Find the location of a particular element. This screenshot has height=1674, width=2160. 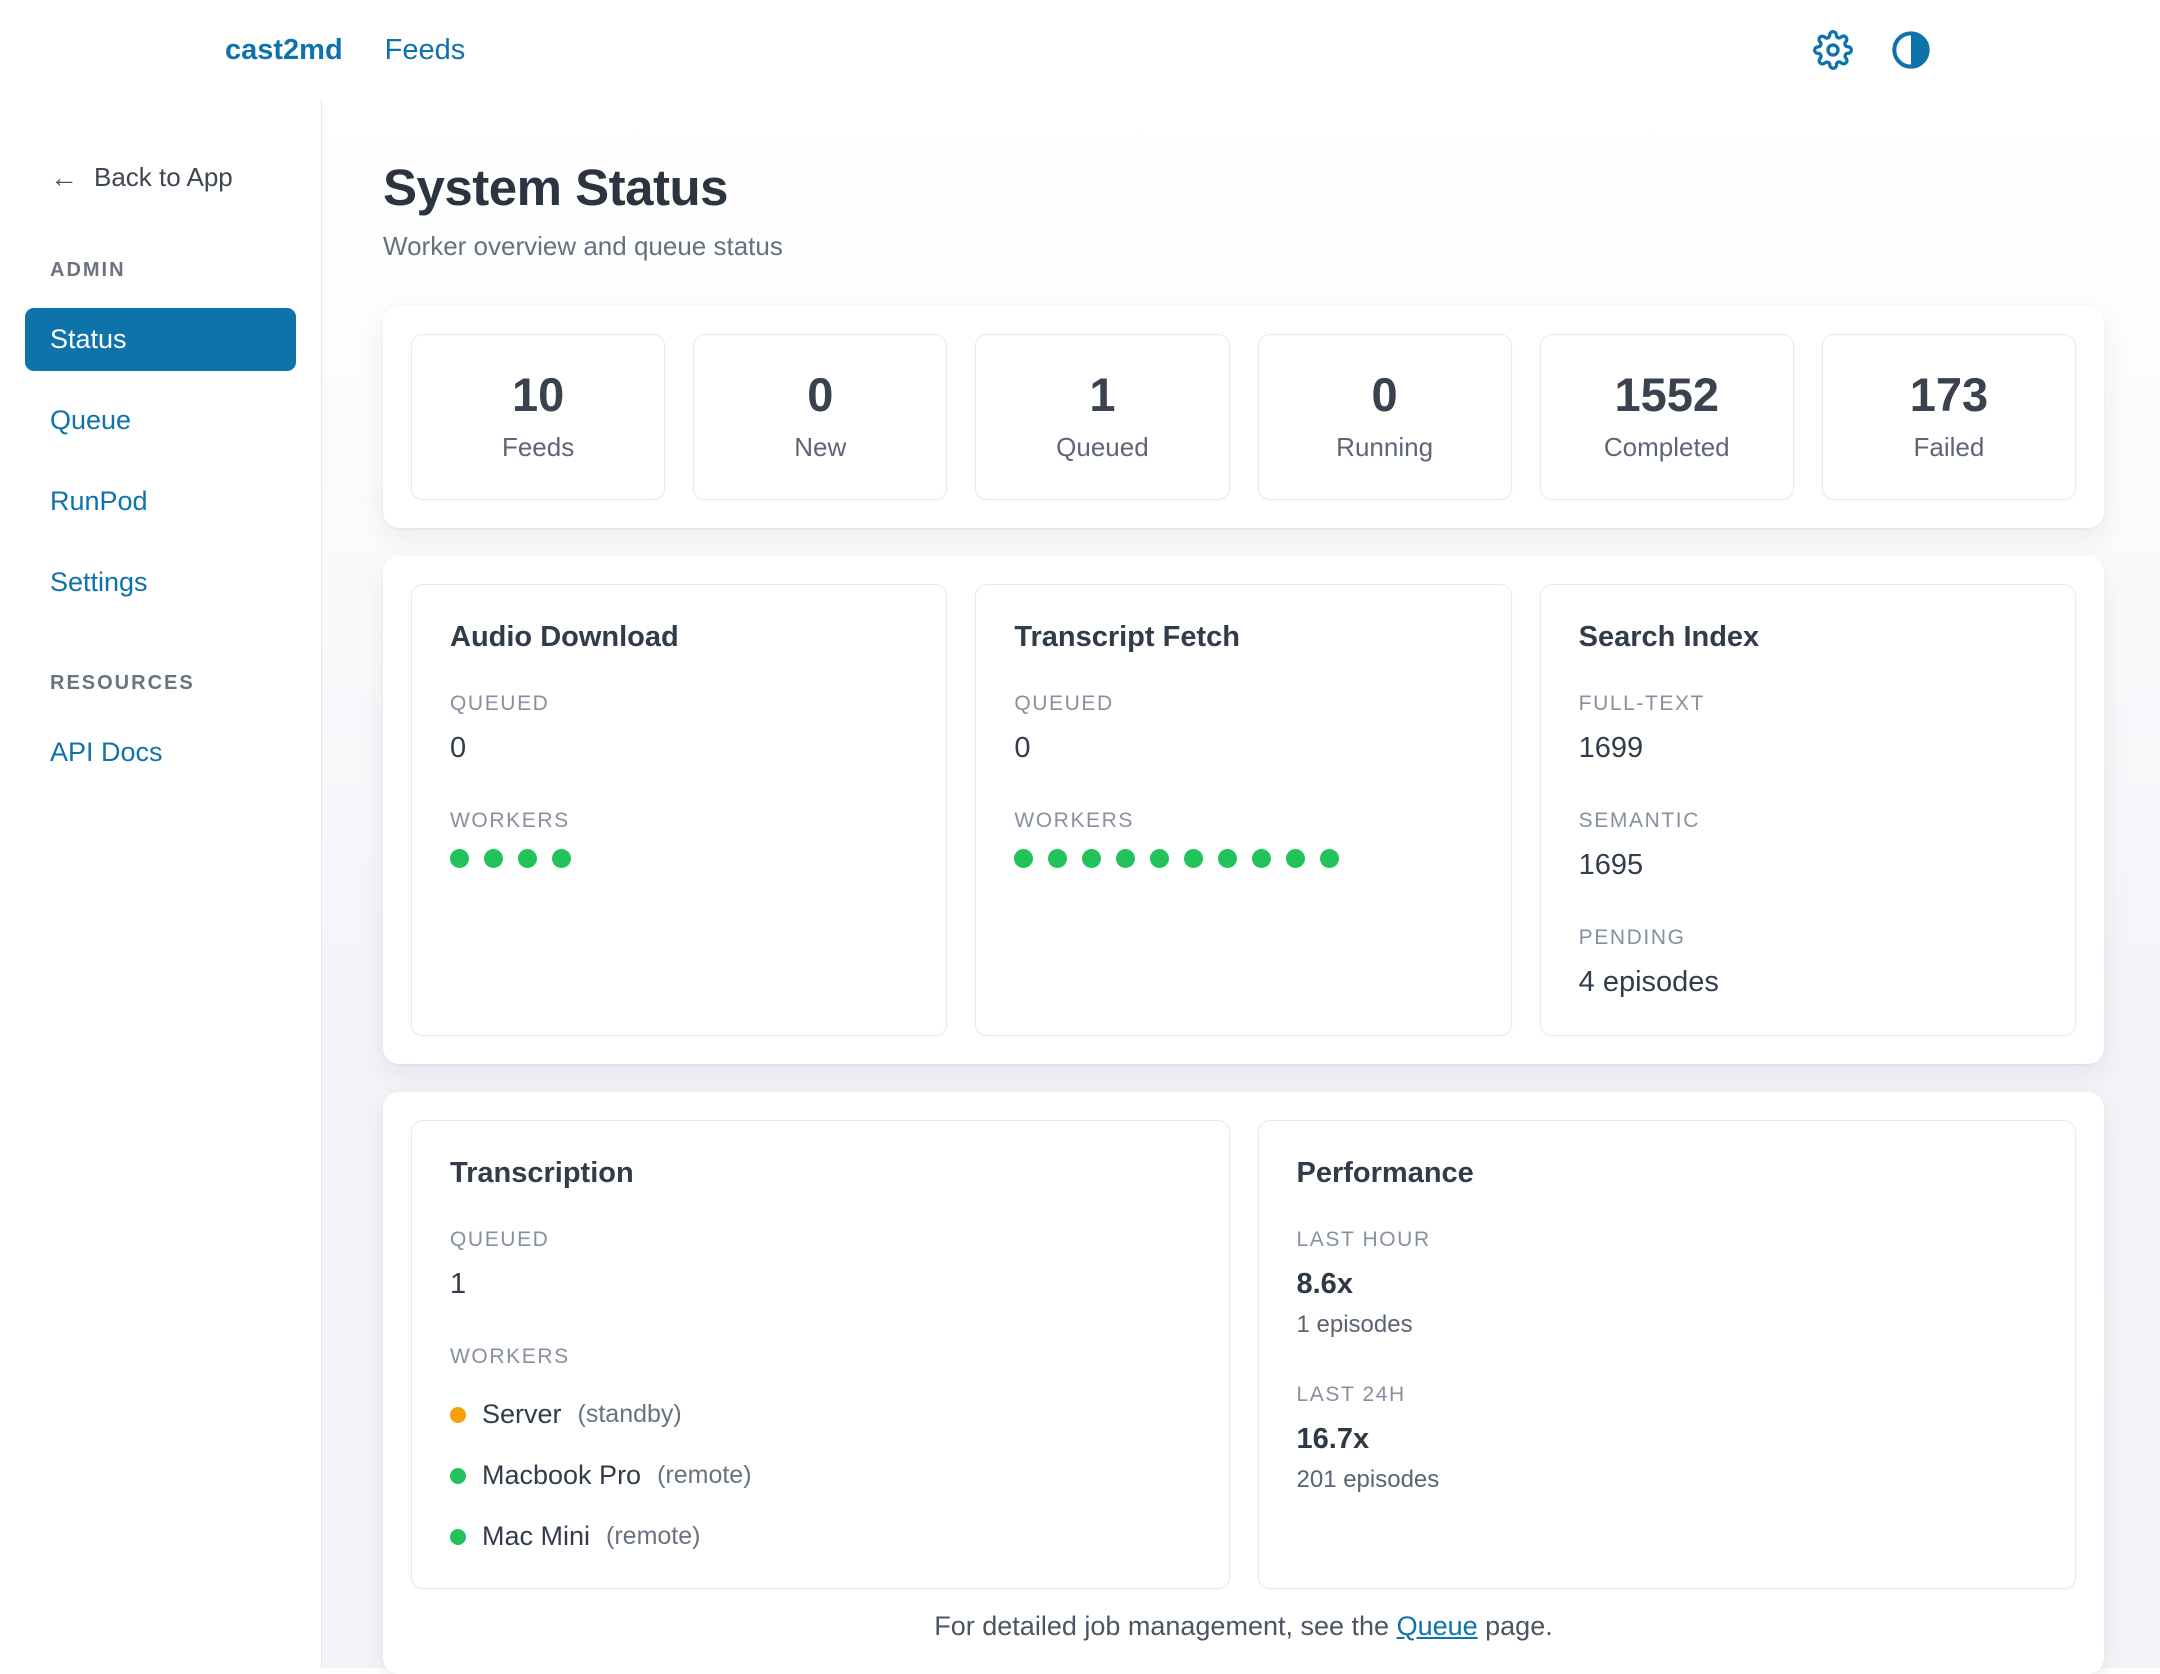

sidebar-item-queue: Queue is located at coordinates (91, 420).